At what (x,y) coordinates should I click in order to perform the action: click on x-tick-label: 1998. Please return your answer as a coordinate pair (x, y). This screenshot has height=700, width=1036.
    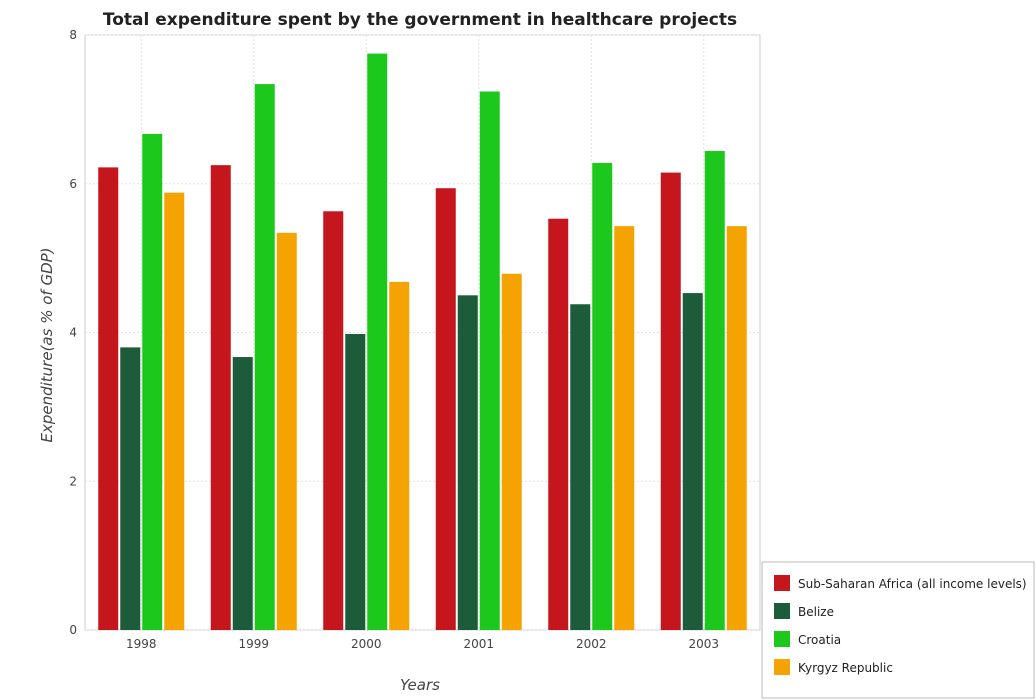
    Looking at the image, I should click on (141, 644).